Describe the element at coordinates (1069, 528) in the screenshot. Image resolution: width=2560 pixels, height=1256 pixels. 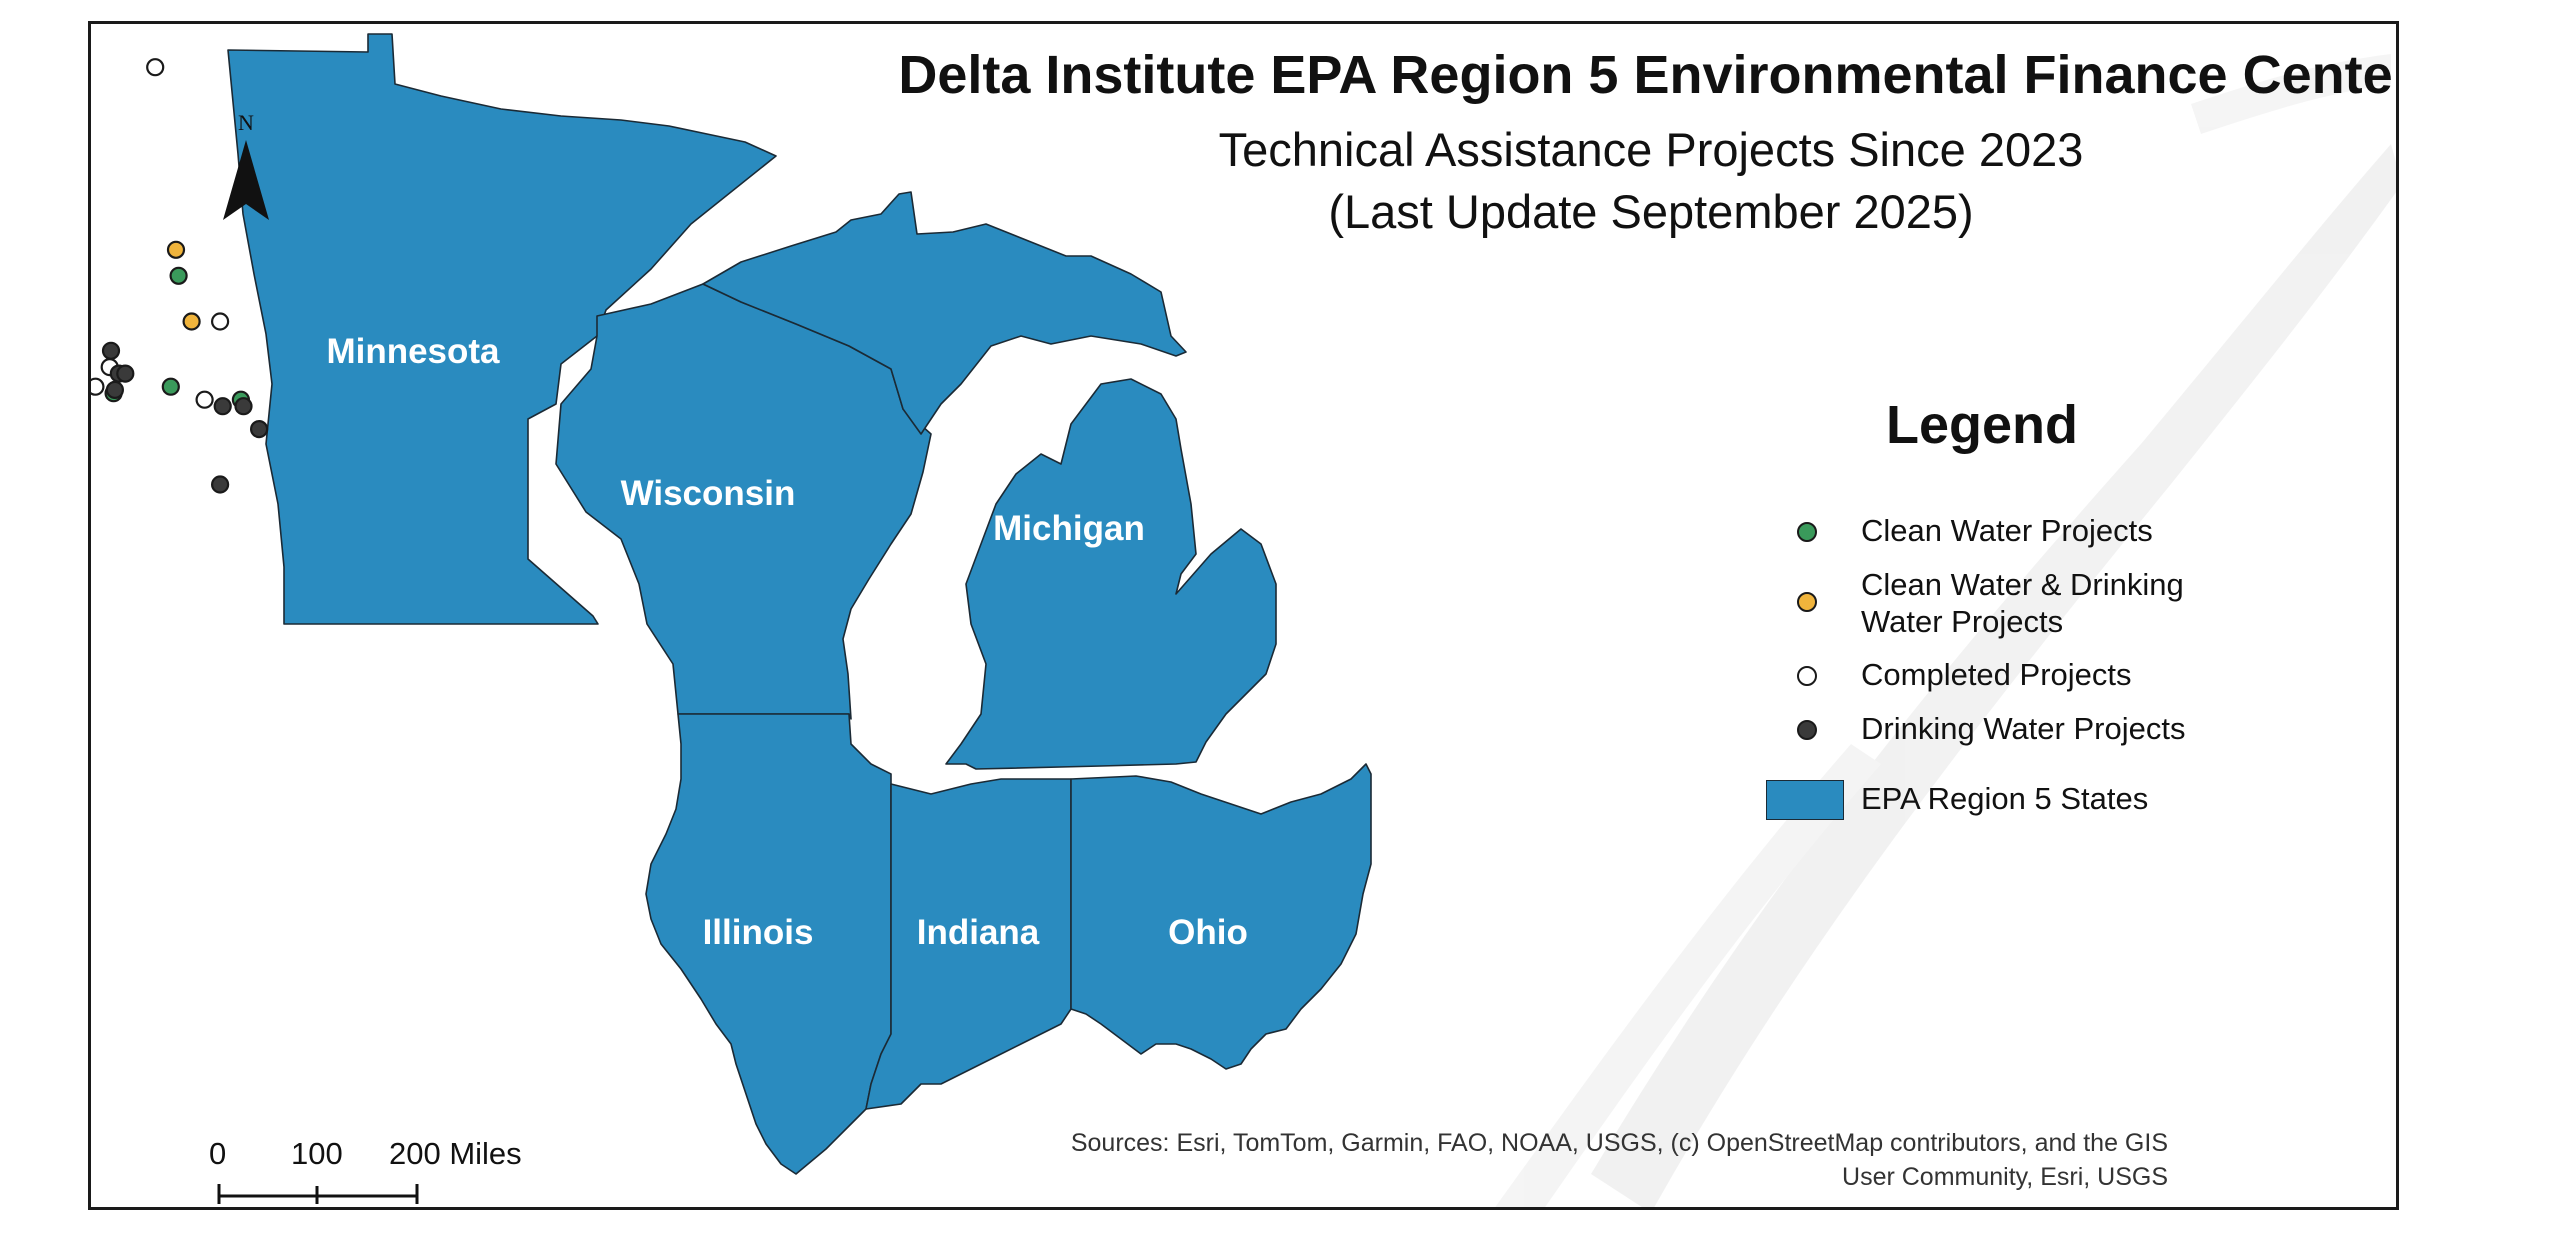
I see `state-label-michigan: Michigan` at that location.